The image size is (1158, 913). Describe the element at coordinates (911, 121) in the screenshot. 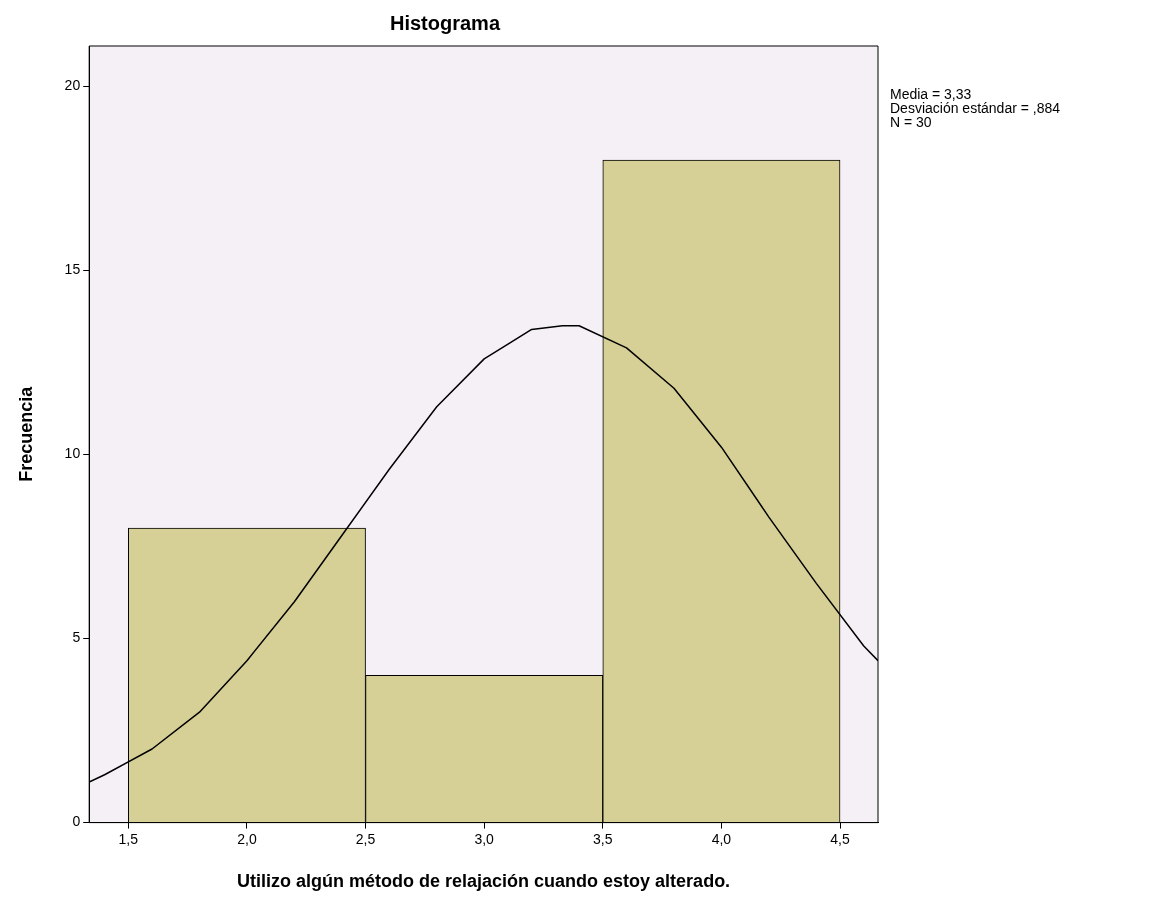

I see `text: N = 30` at that location.